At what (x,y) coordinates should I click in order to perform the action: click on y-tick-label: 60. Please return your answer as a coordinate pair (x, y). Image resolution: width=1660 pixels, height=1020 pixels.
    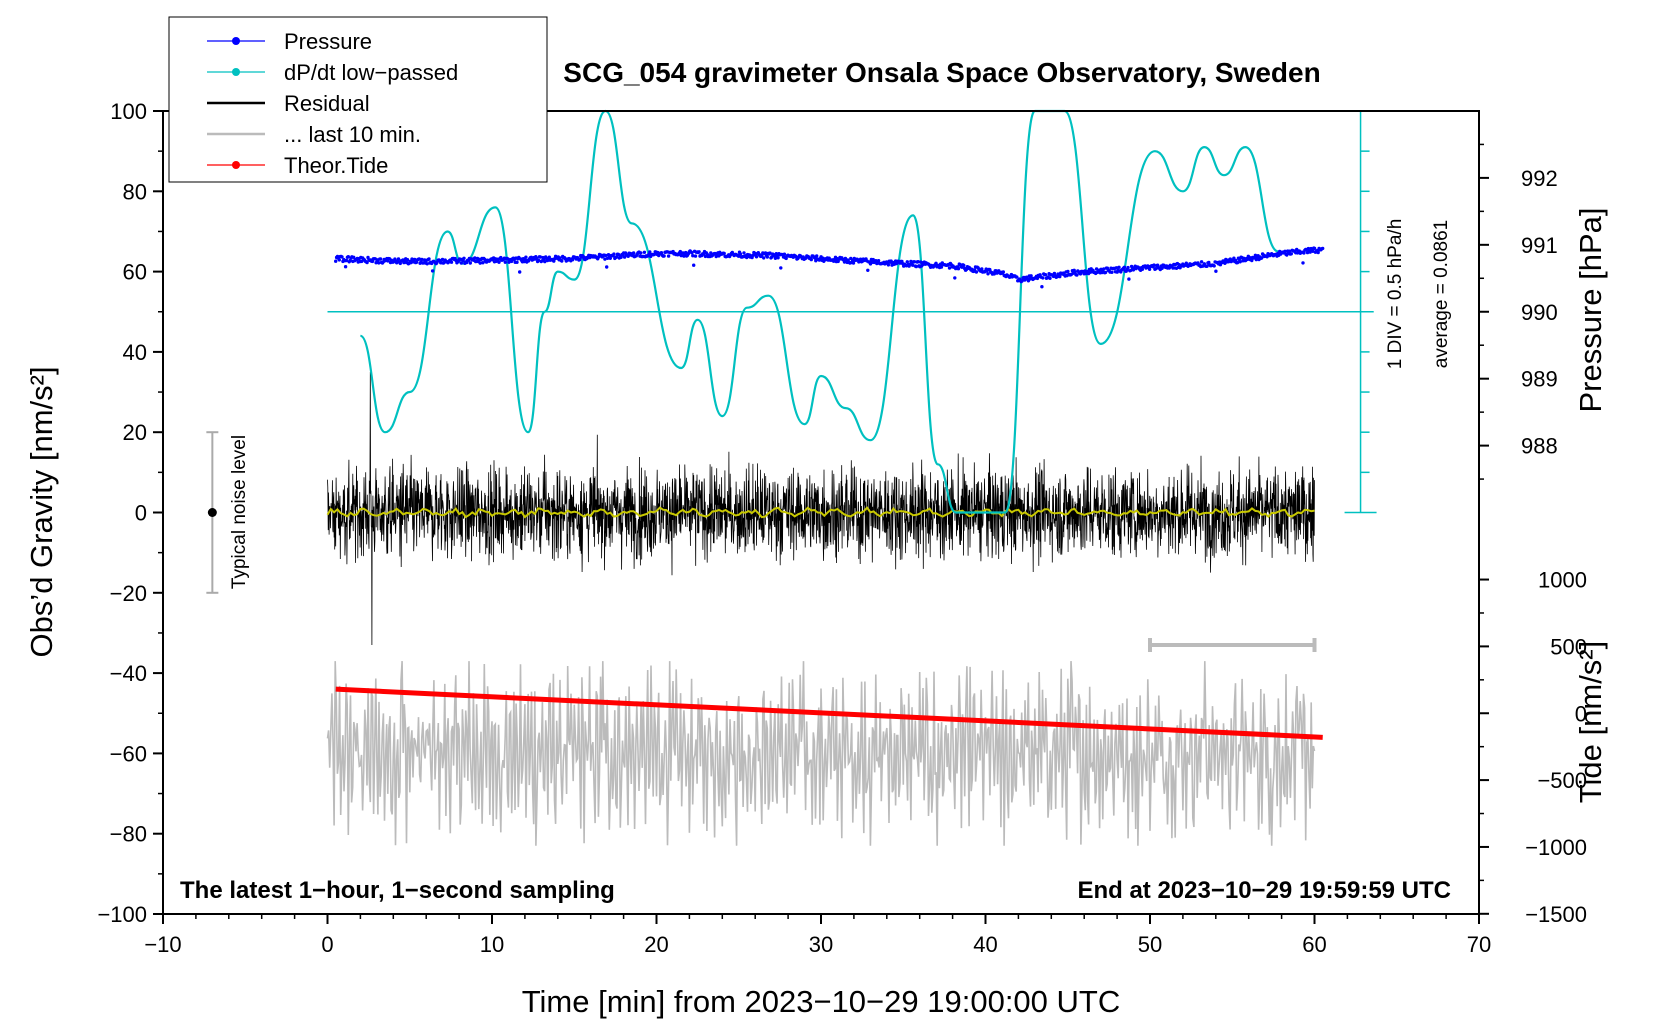
    Looking at the image, I should click on (135, 272).